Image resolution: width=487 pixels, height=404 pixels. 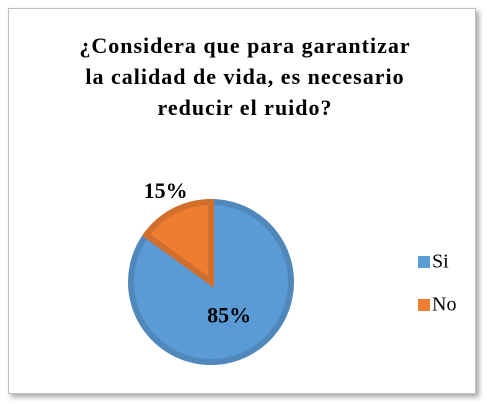 What do you see at coordinates (229, 315) in the screenshot?
I see `data-label: 85%` at bounding box center [229, 315].